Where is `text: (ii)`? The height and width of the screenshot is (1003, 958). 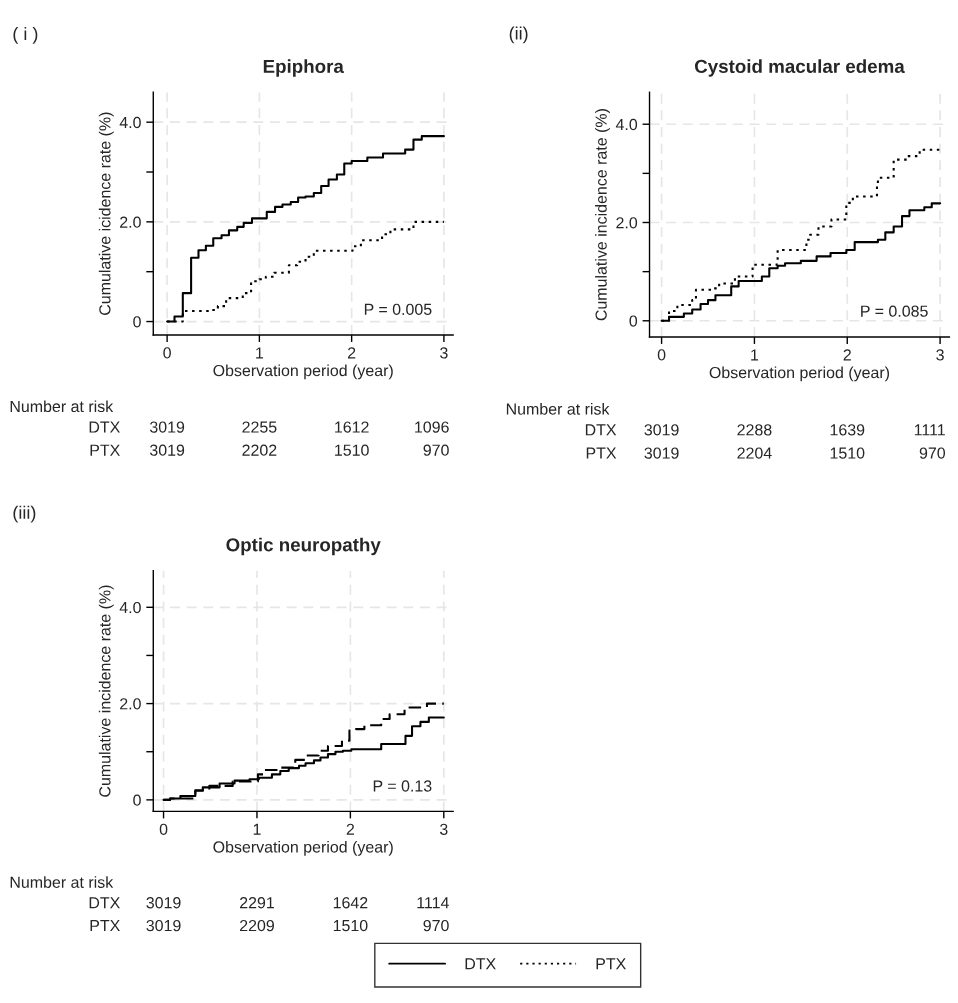 text: (ii) is located at coordinates (518, 35).